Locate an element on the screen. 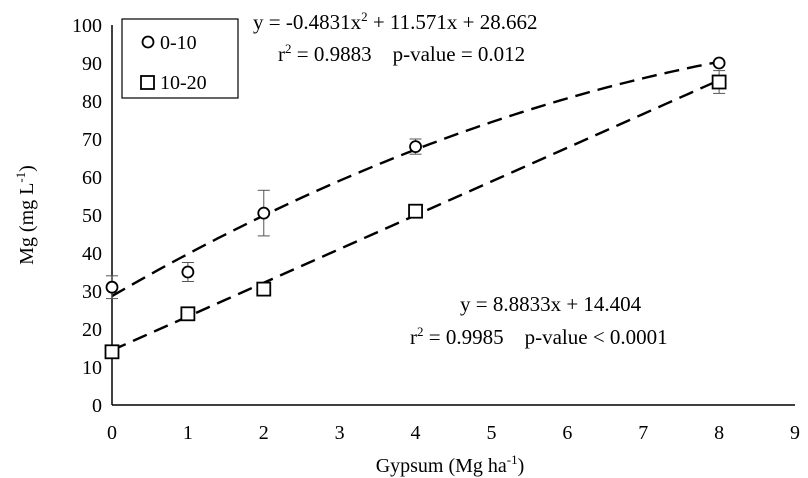 This screenshot has height=478, width=808. equation-1-line-2: r2 = 0.9883 p-value = 0.012 is located at coordinates (401, 53).